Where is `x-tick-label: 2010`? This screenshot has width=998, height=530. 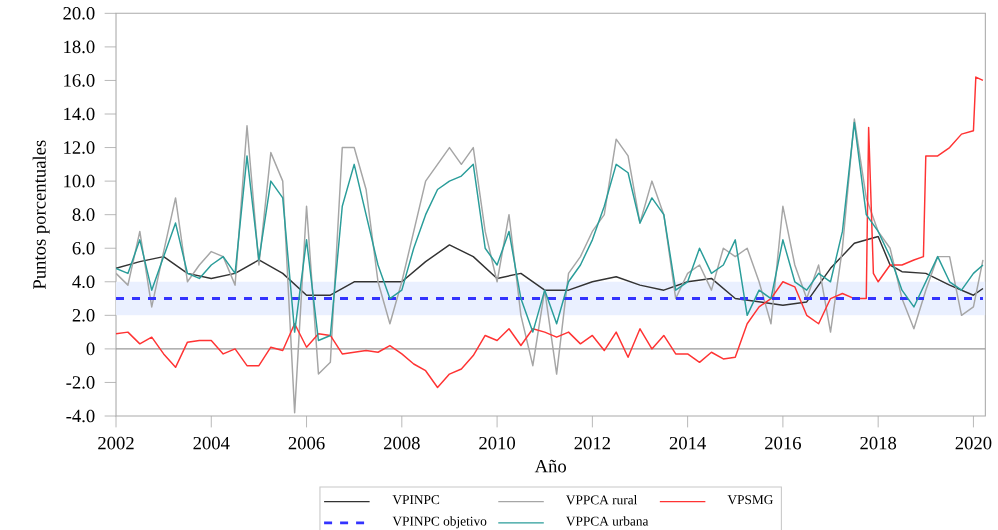 x-tick-label: 2010 is located at coordinates (497, 443).